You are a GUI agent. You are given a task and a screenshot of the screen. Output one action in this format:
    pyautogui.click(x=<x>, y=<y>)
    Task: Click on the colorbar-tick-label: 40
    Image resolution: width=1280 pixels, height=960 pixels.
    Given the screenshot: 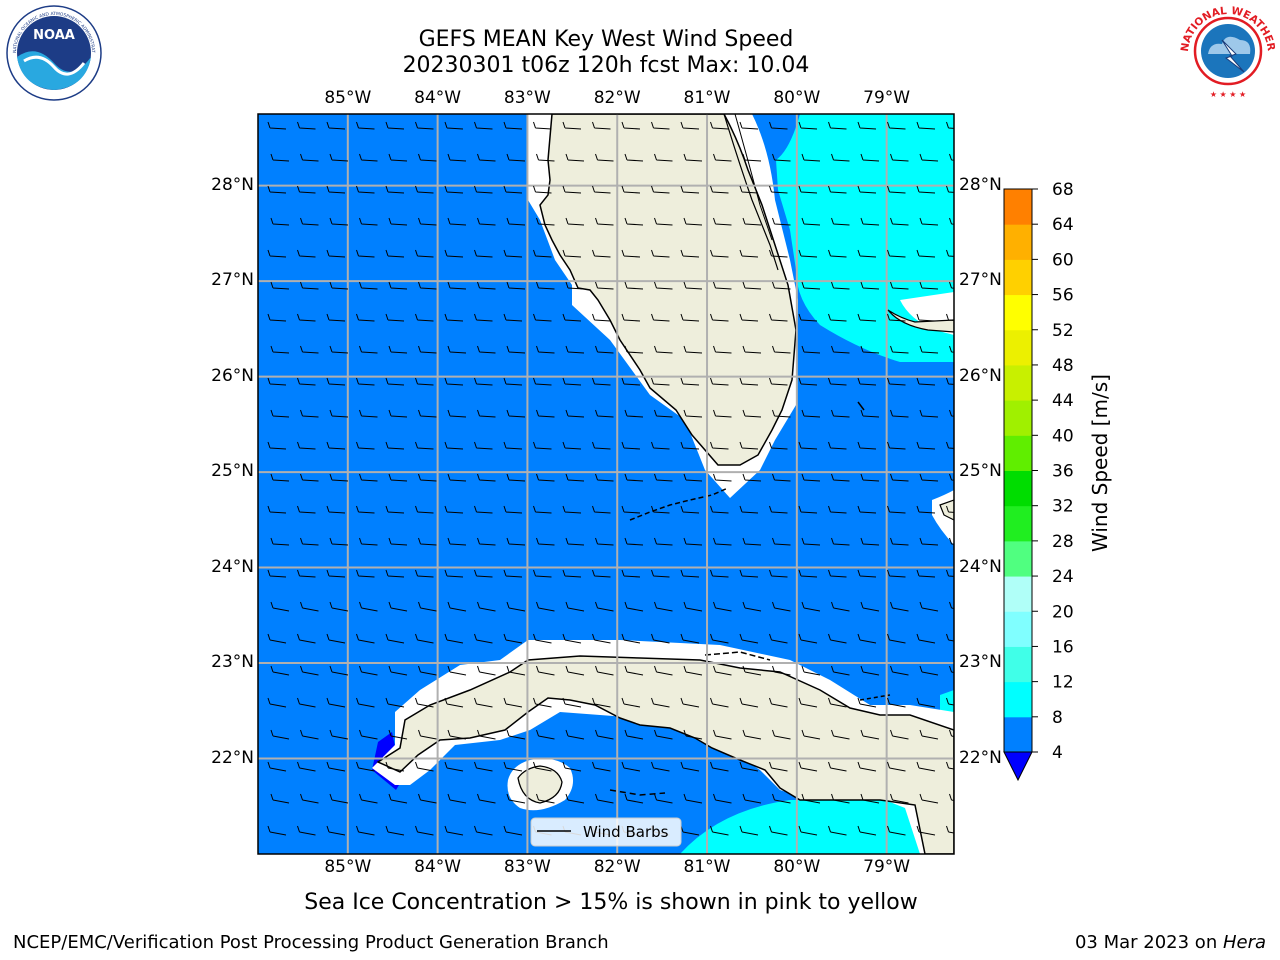 What is the action you would take?
    pyautogui.click(x=1063, y=436)
    